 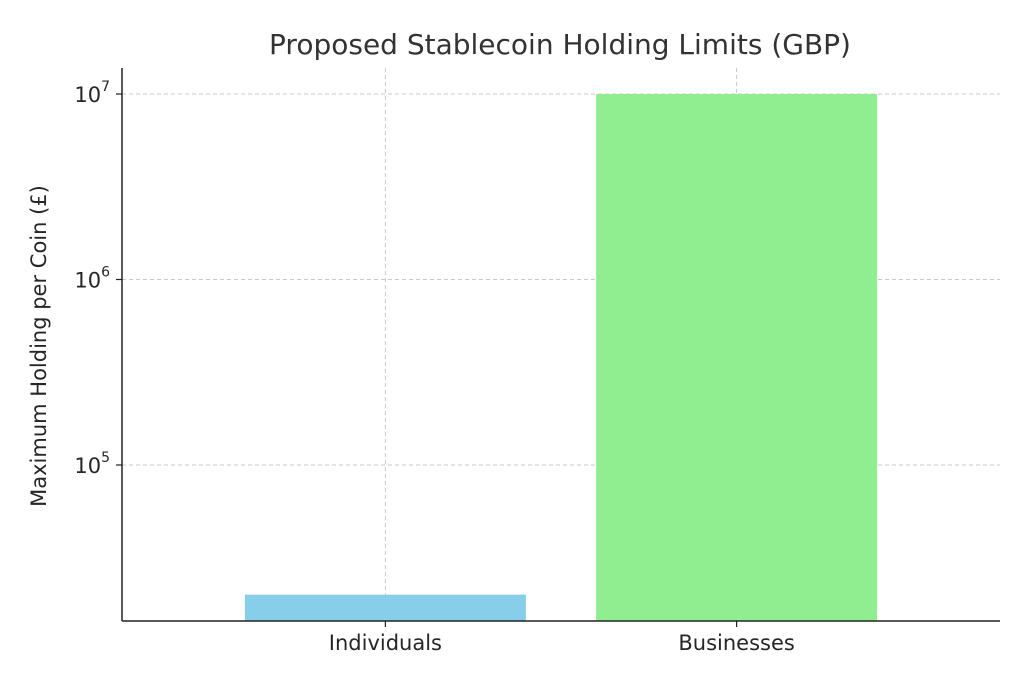 I want to click on y-tick-exponent: 5, so click(x=105, y=458).